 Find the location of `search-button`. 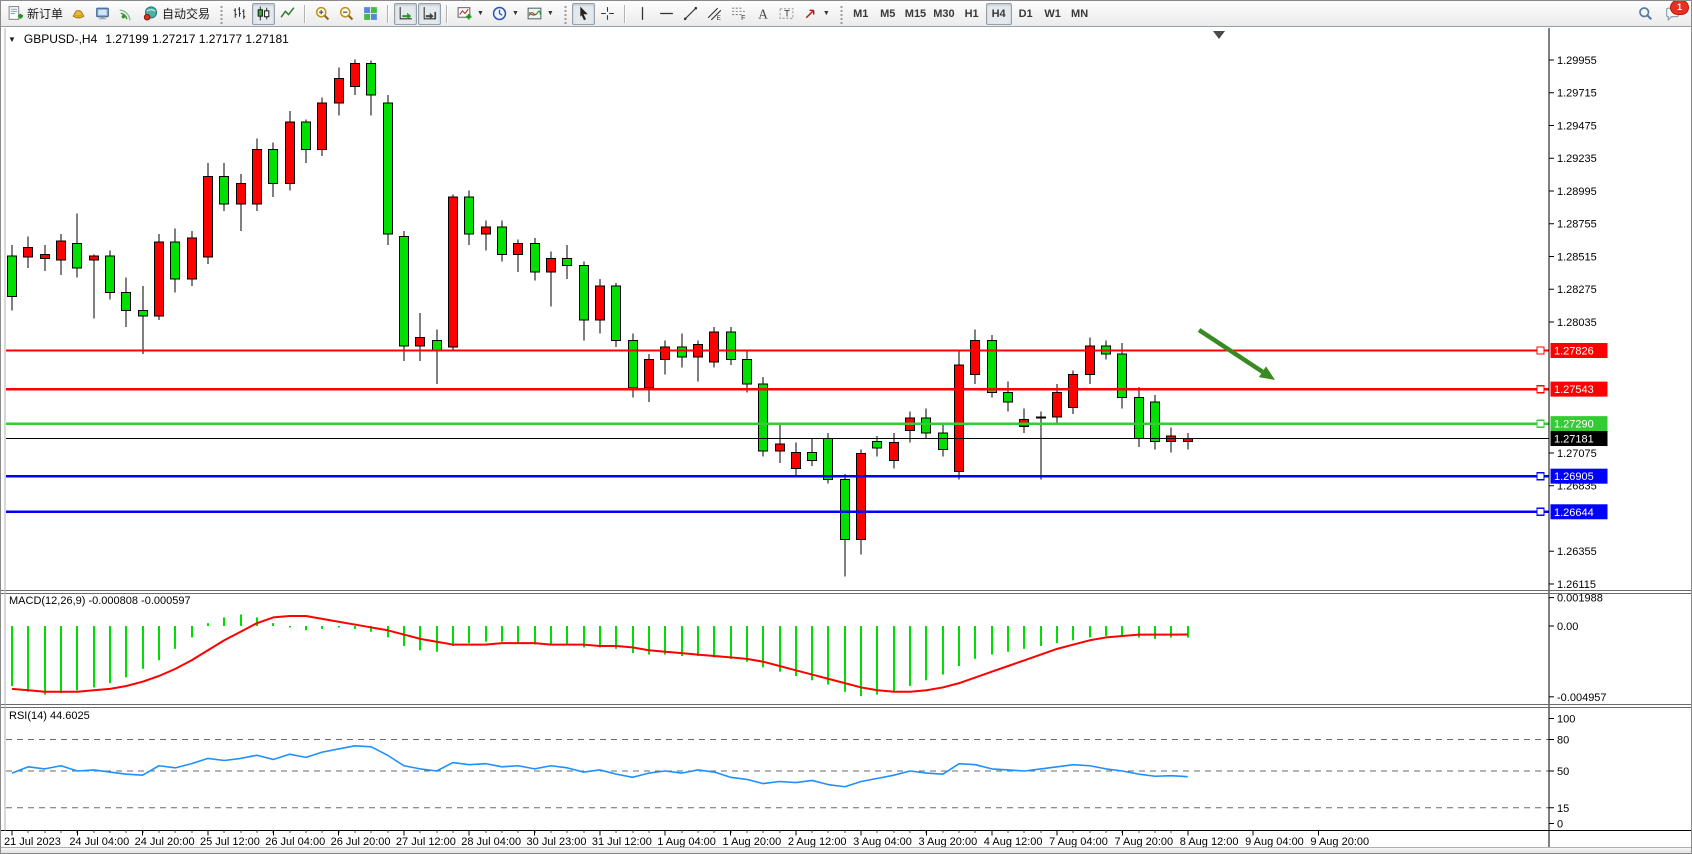

search-button is located at coordinates (1645, 14).